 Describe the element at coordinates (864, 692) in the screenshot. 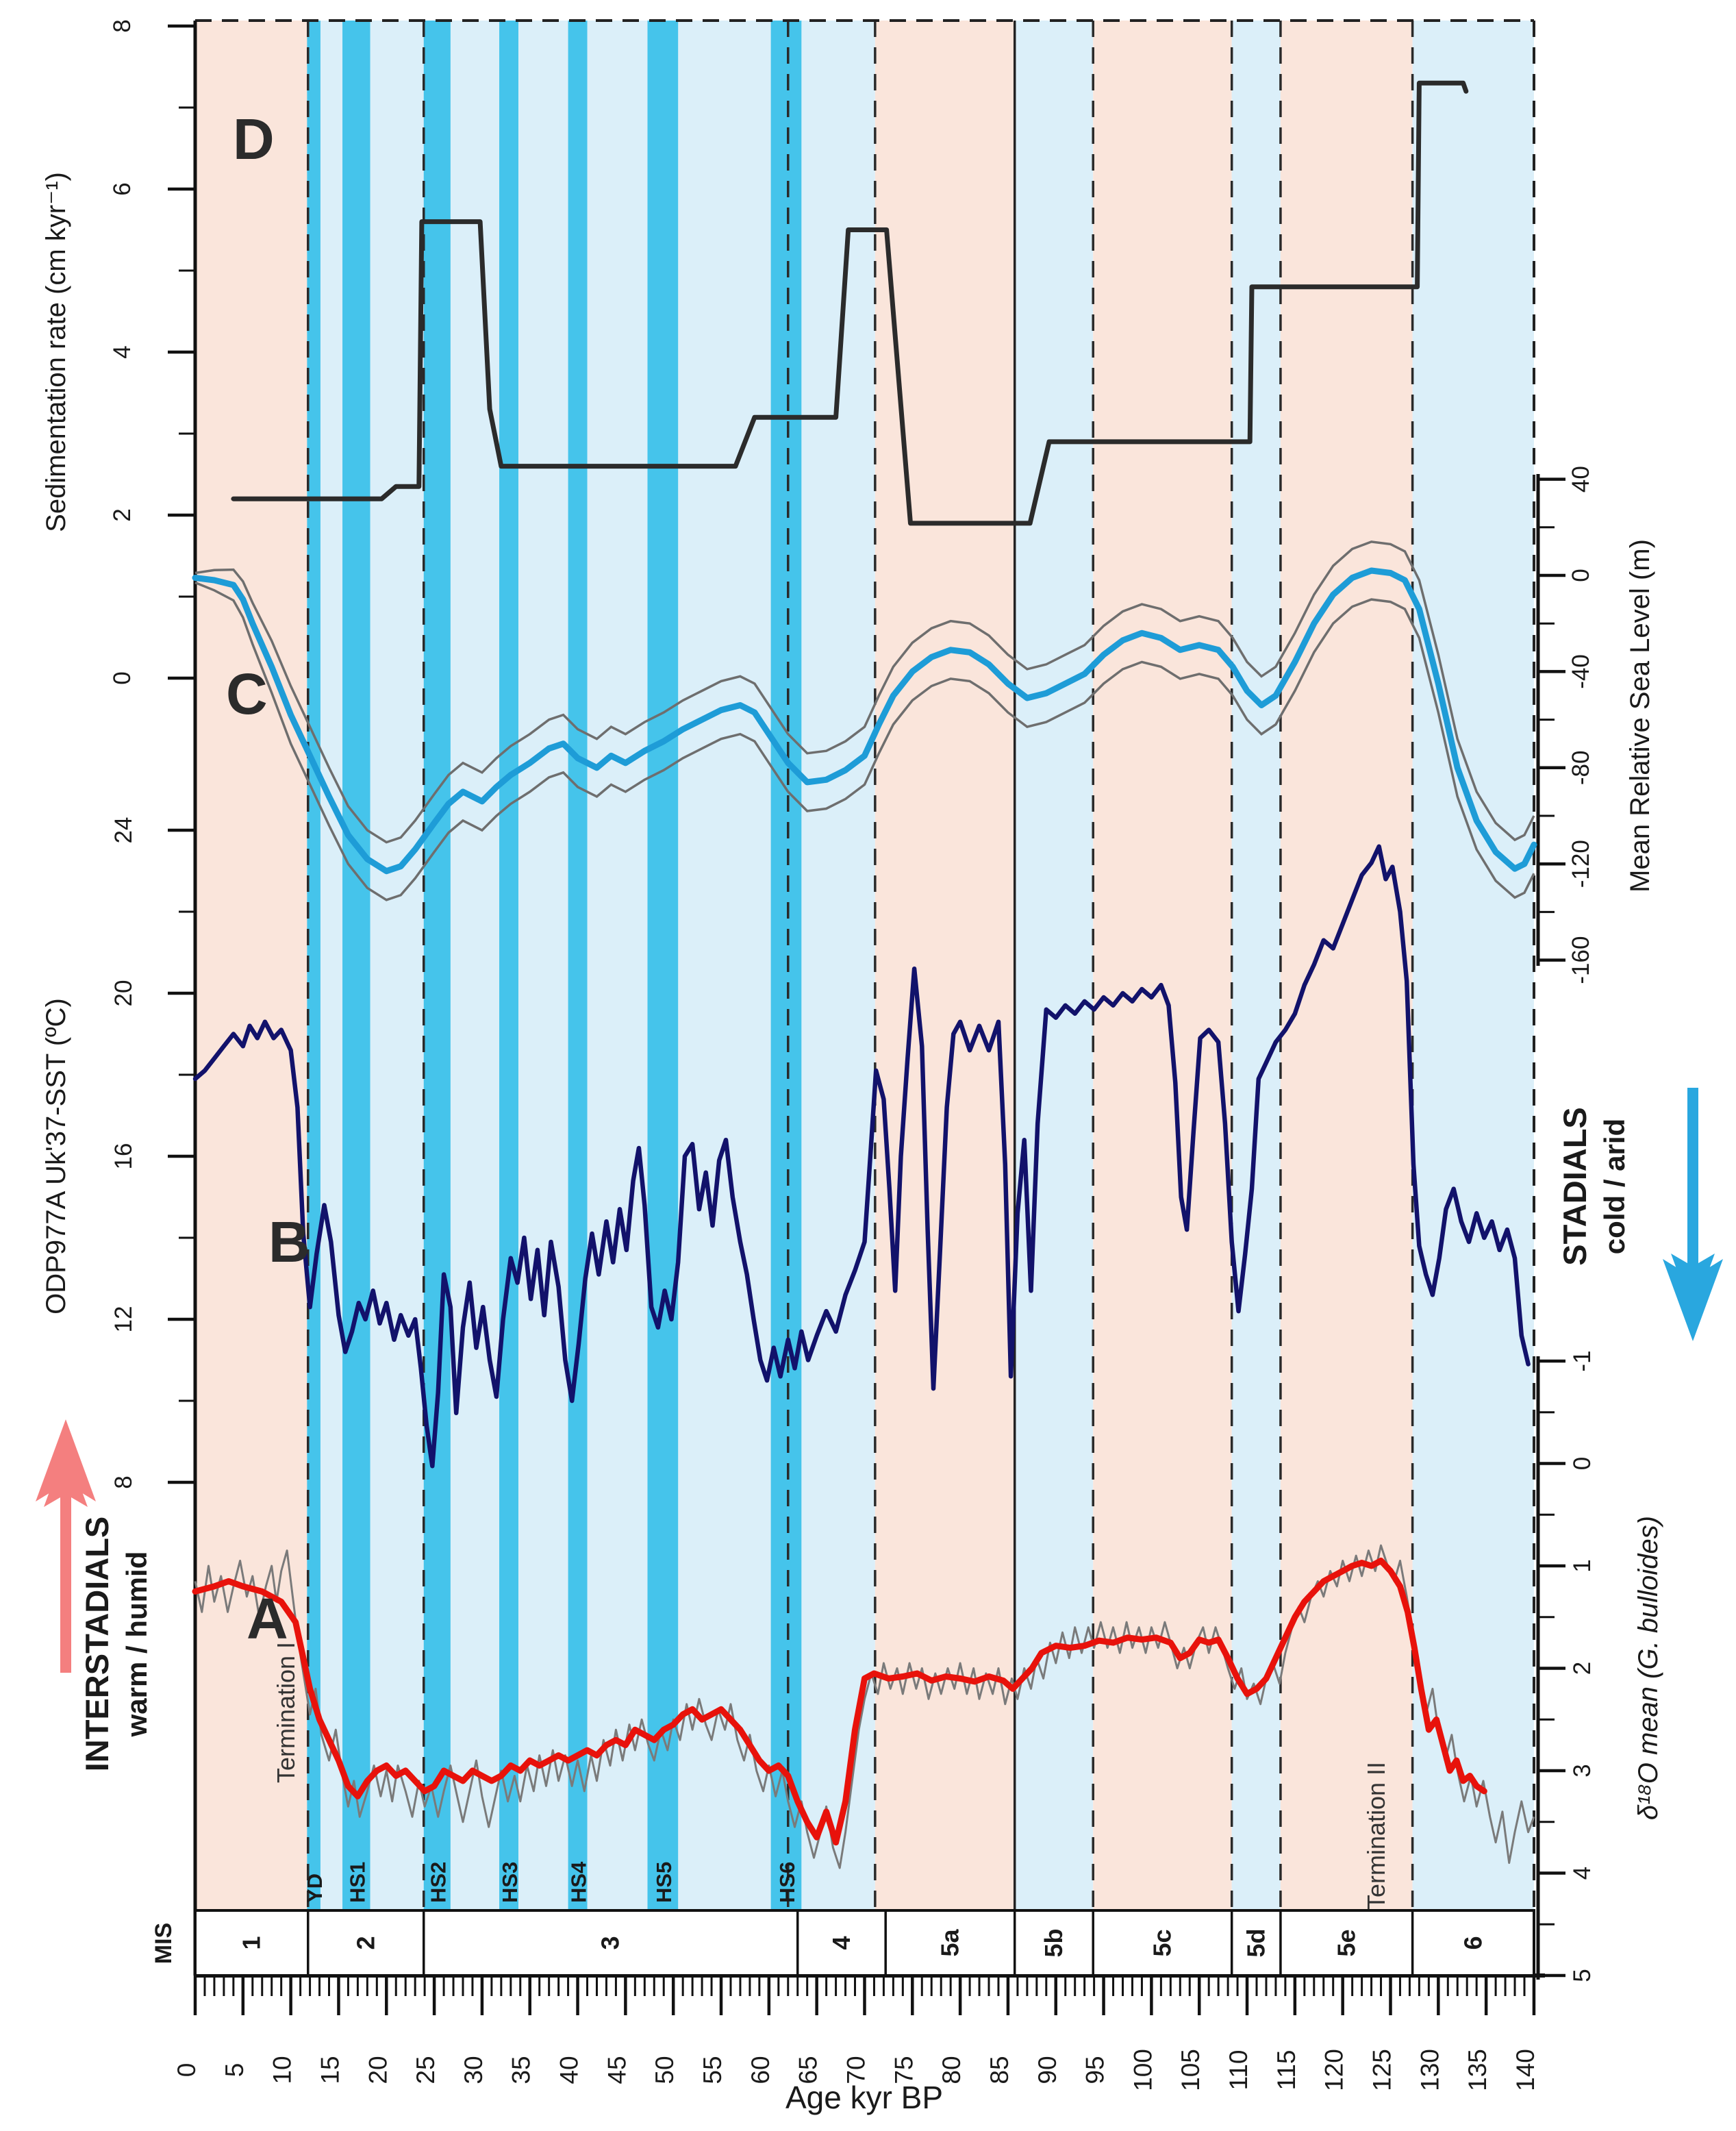

I see `rsl-envelope-upper` at that location.